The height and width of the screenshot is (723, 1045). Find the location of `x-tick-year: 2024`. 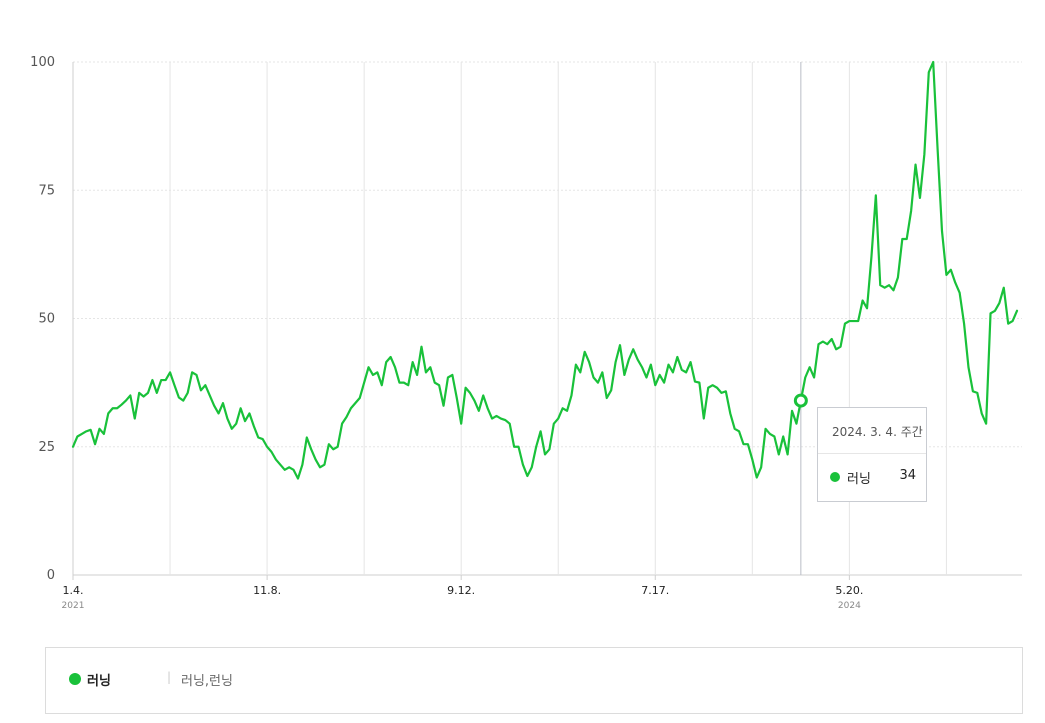

x-tick-year: 2024 is located at coordinates (849, 606).